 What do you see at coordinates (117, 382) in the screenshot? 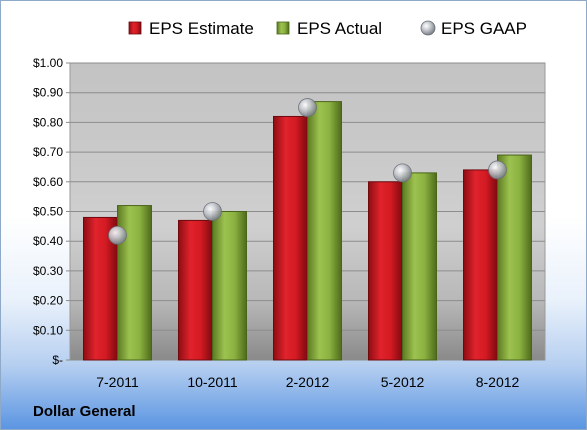
I see `x-tick-label: 7-2011` at bounding box center [117, 382].